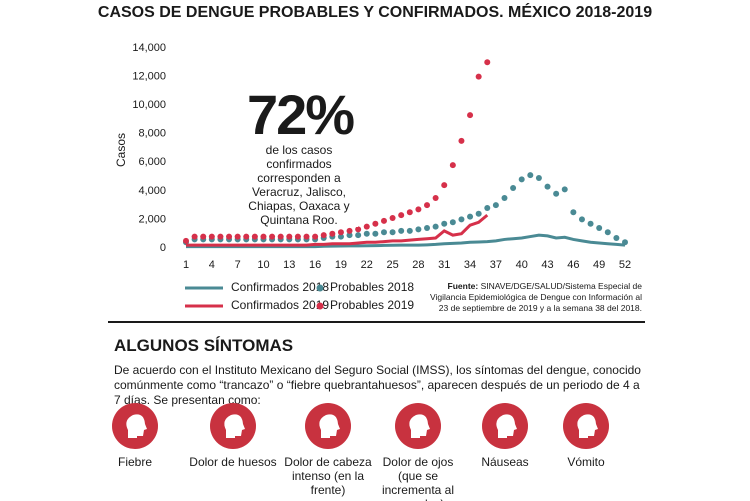 Image resolution: width=750 pixels, height=501 pixels. Describe the element at coordinates (212, 265) in the screenshot. I see `x-tick-label: 4` at that location.